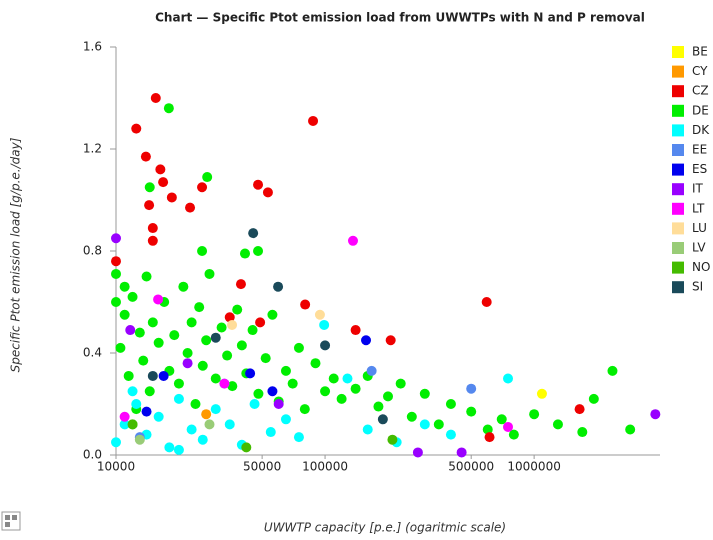 The height and width of the screenshot is (540, 713). What do you see at coordinates (700, 110) in the screenshot?
I see `legend-label: DE` at bounding box center [700, 110].